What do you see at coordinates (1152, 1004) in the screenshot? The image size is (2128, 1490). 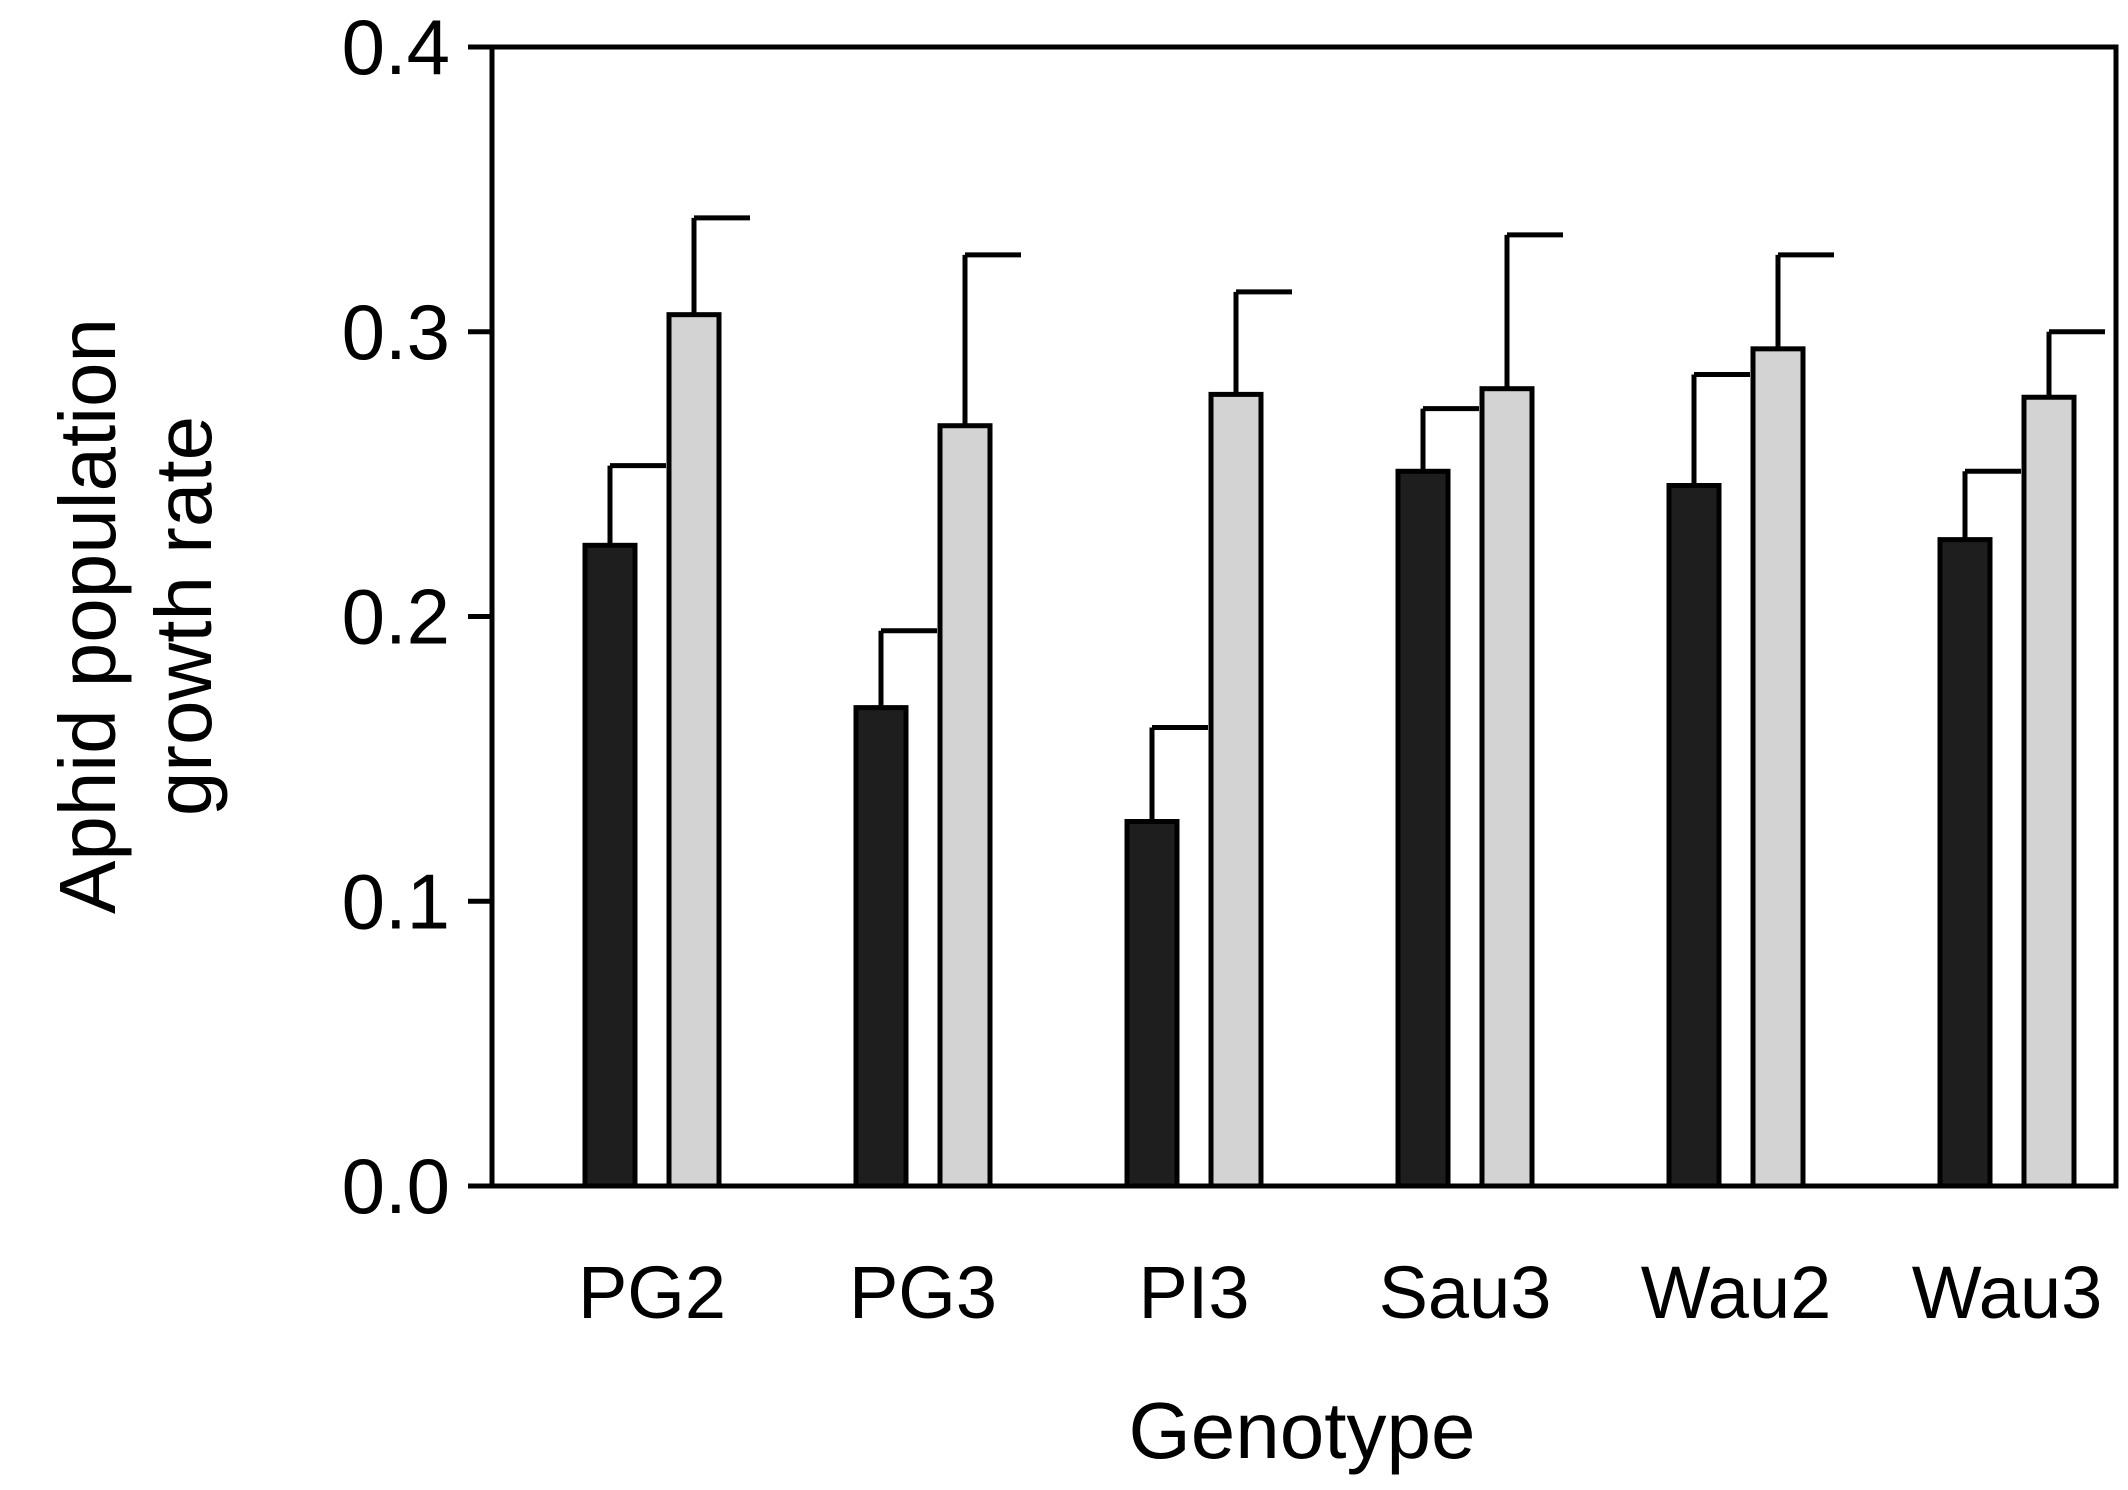 I see `bar-series-1-pi3` at bounding box center [1152, 1004].